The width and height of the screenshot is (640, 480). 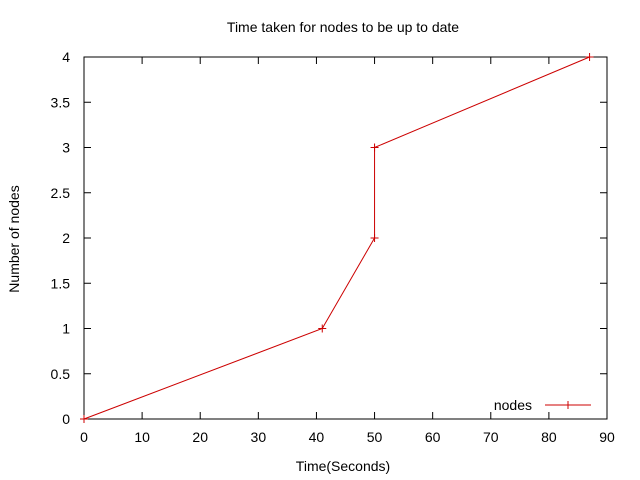 What do you see at coordinates (343, 27) in the screenshot?
I see `chart-title: Time taken for nodes to be up to date` at bounding box center [343, 27].